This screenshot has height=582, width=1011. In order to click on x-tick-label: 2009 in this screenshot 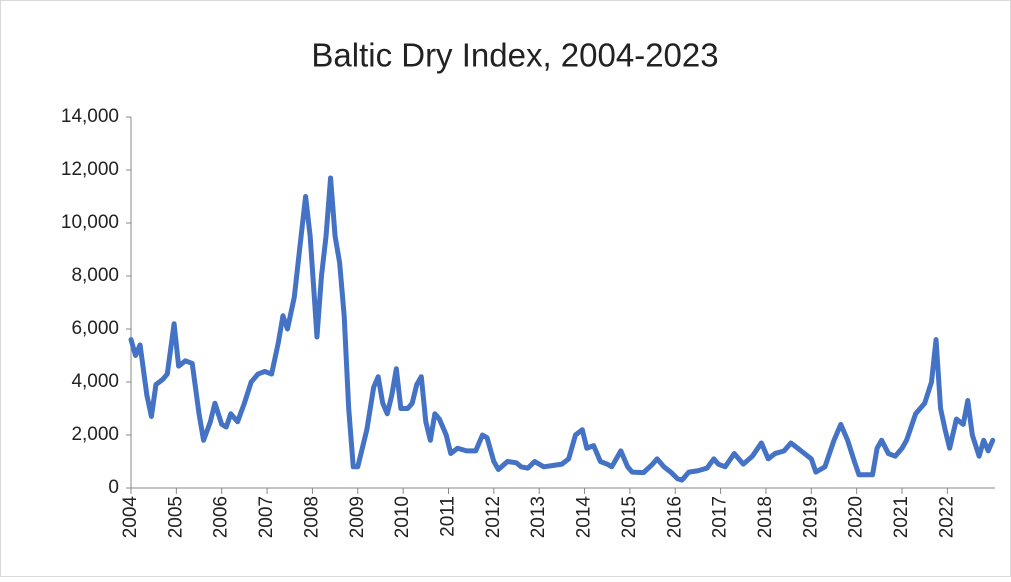, I will do `click(357, 517)`.